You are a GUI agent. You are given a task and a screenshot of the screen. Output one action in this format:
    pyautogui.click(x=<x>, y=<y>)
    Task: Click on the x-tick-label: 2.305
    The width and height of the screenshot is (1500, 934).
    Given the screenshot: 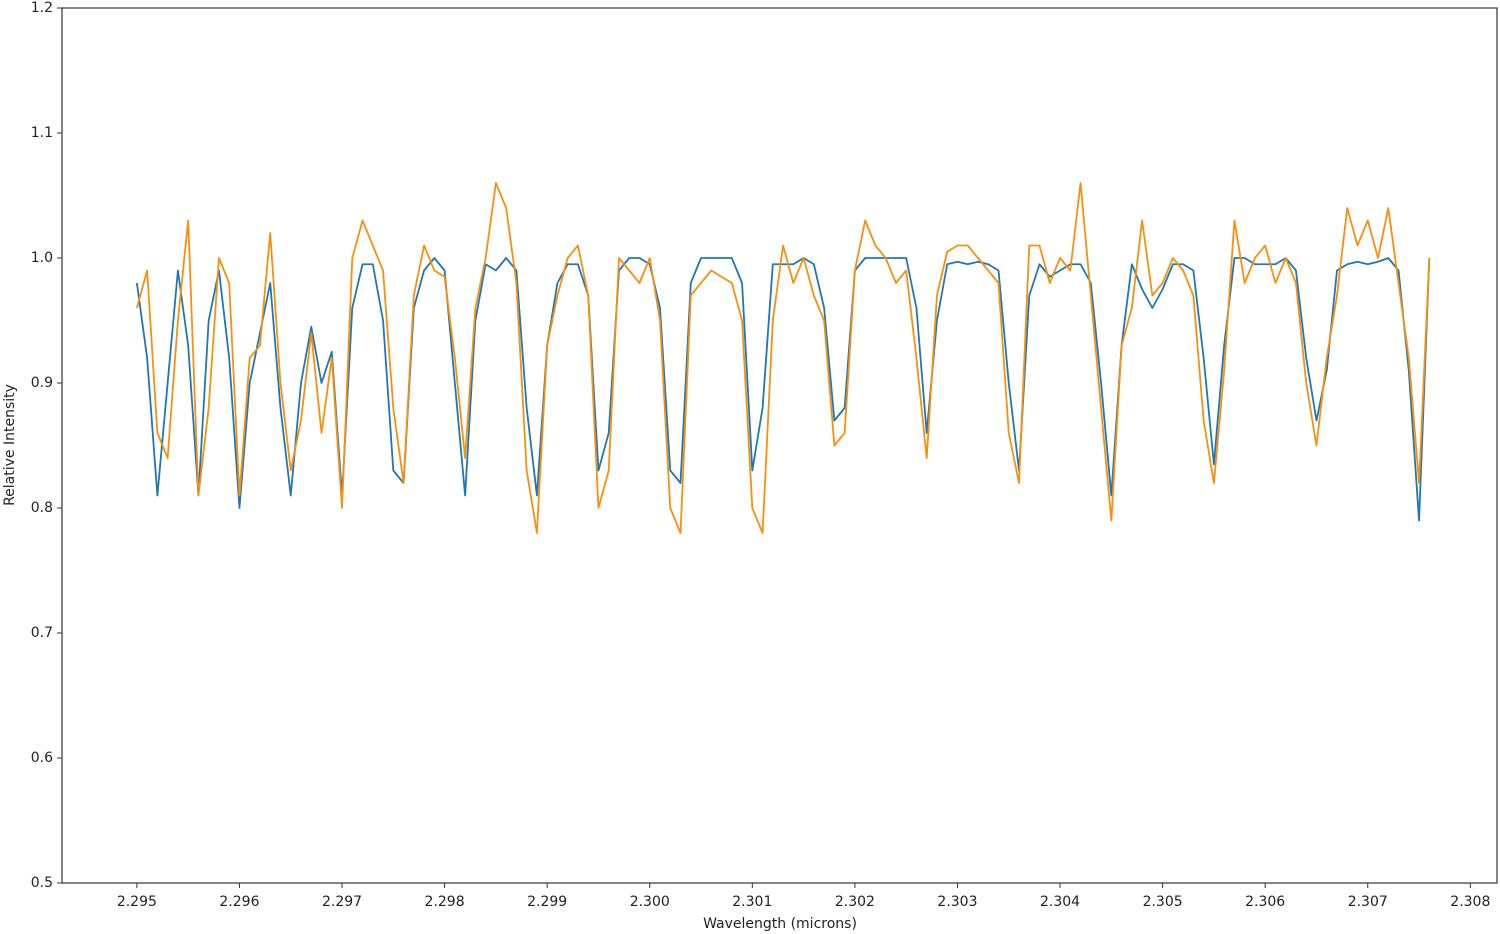 What is the action you would take?
    pyautogui.click(x=1163, y=902)
    